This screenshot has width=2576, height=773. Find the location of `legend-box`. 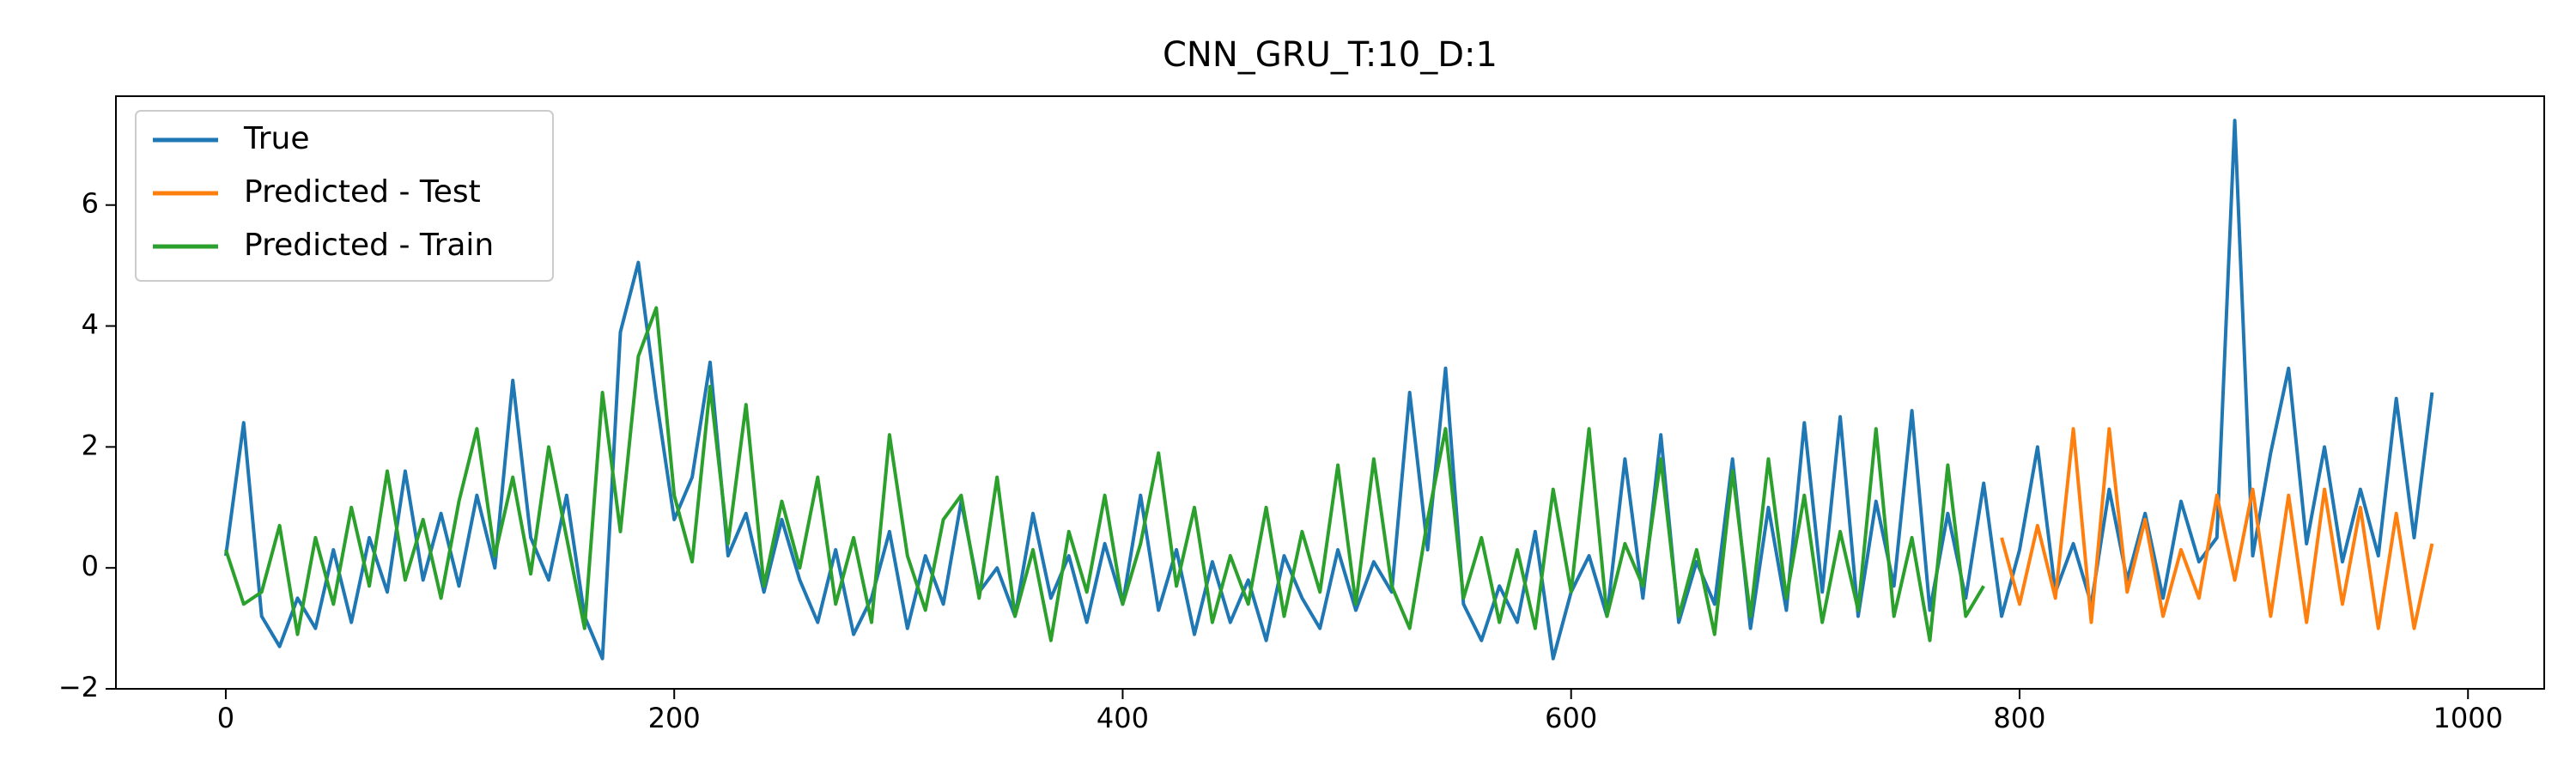

legend-box is located at coordinates (345, 196).